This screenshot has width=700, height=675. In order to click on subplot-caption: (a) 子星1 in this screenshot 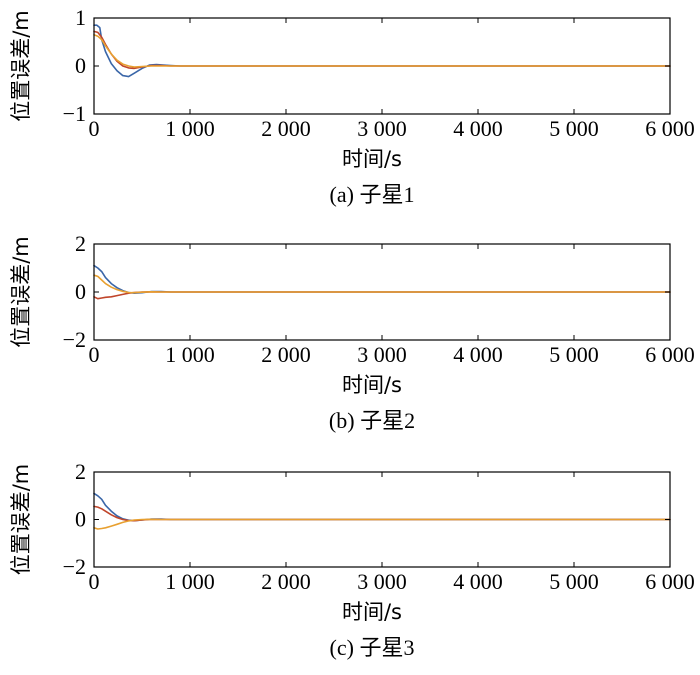, I will do `click(372, 194)`.